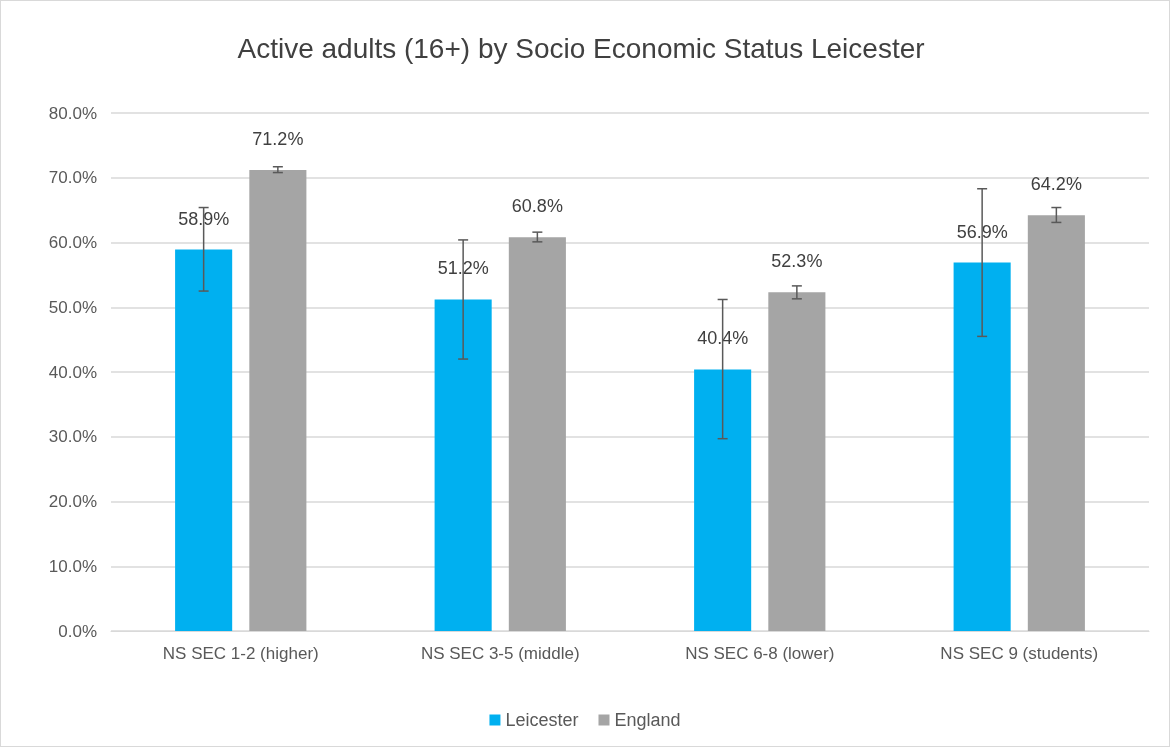 This screenshot has width=1170, height=747. What do you see at coordinates (72, 113) in the screenshot?
I see `y-tick-label: 80.0%` at bounding box center [72, 113].